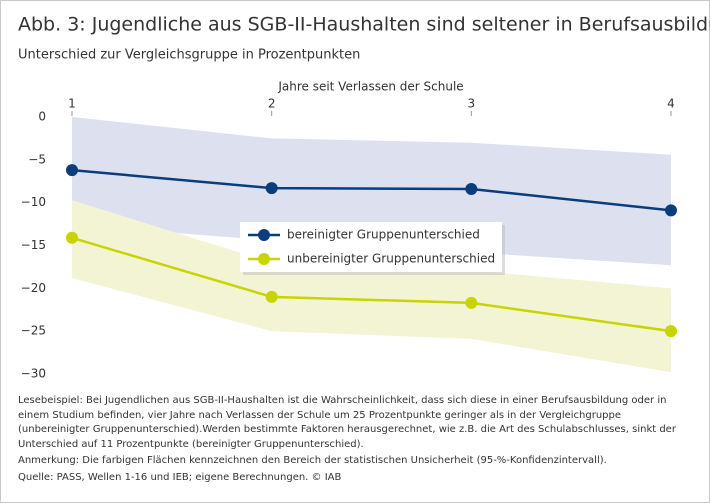 This screenshot has width=710, height=503. Describe the element at coordinates (33, 331) in the screenshot. I see `y-tick-label: −25` at that location.